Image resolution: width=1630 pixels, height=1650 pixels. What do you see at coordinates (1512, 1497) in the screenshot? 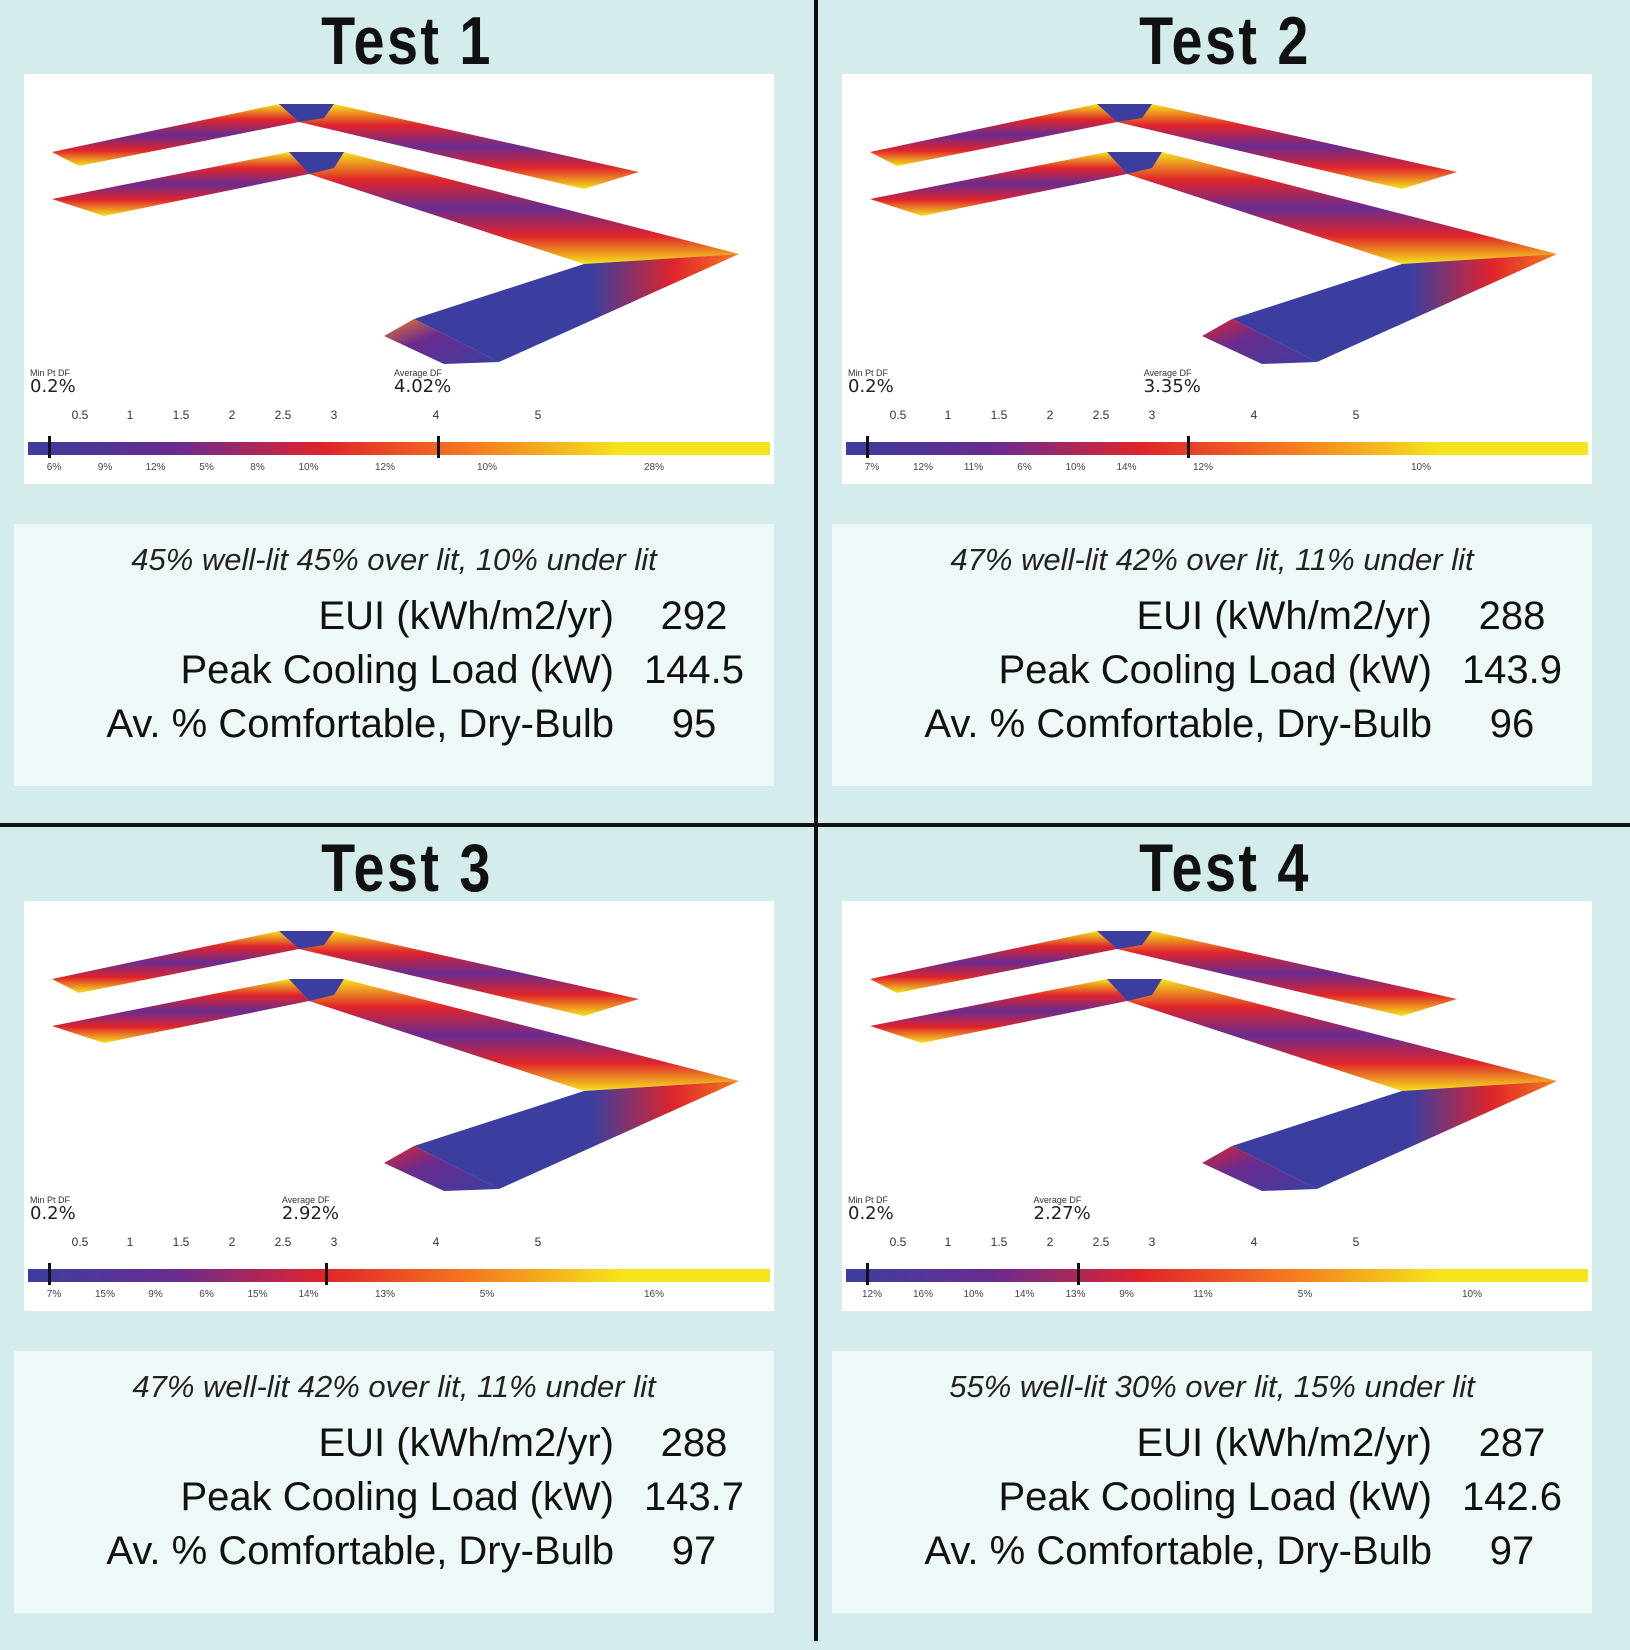
I see `peak-cooling-row-value: 142.6` at bounding box center [1512, 1497].